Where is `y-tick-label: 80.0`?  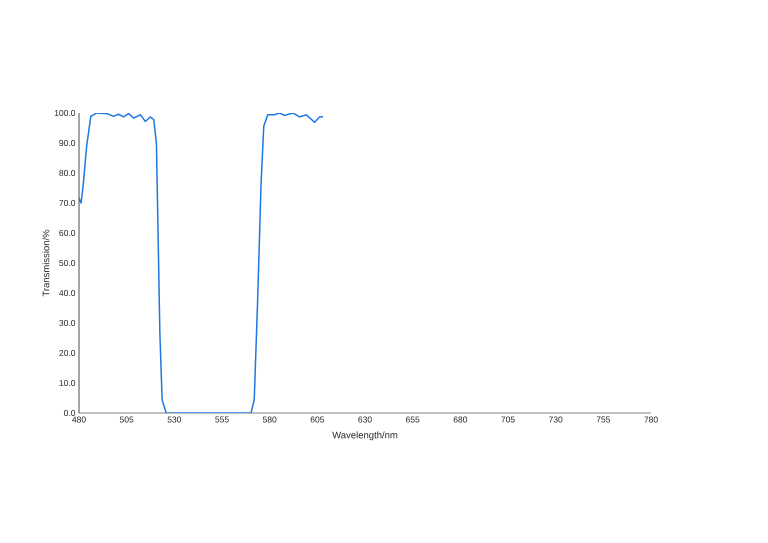
y-tick-label: 80.0 is located at coordinates (67, 173).